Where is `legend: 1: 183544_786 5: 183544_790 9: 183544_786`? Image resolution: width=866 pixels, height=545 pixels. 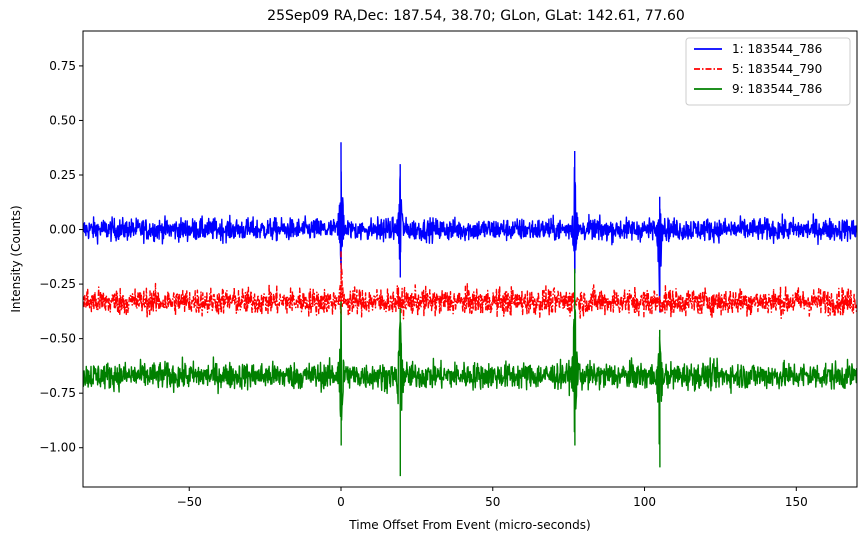 legend: 1: 183544_786 5: 183544_790 9: 183544_786 is located at coordinates (768, 71).